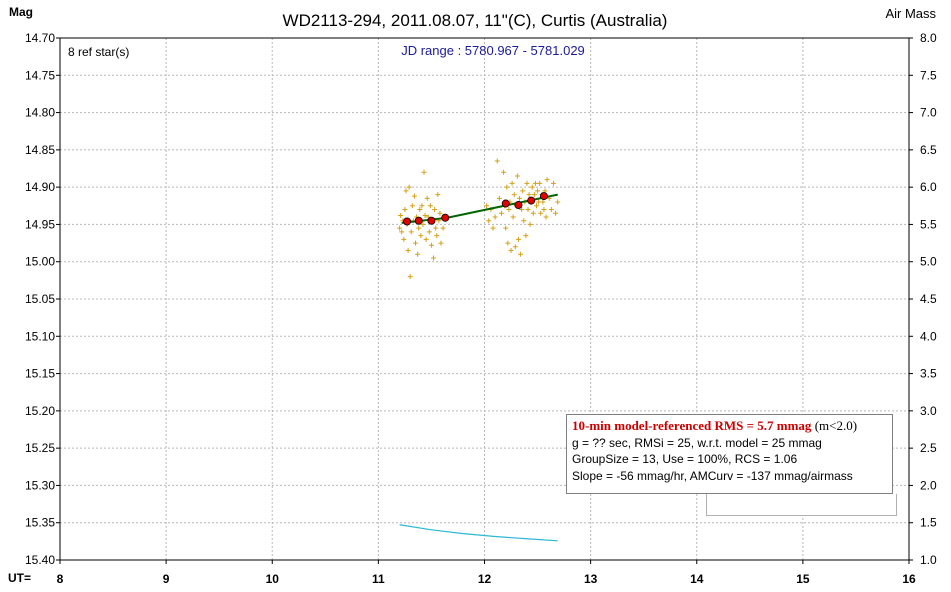 The height and width of the screenshot is (592, 951). What do you see at coordinates (40, 75) in the screenshot?
I see `mag-tick-label: 14.75` at bounding box center [40, 75].